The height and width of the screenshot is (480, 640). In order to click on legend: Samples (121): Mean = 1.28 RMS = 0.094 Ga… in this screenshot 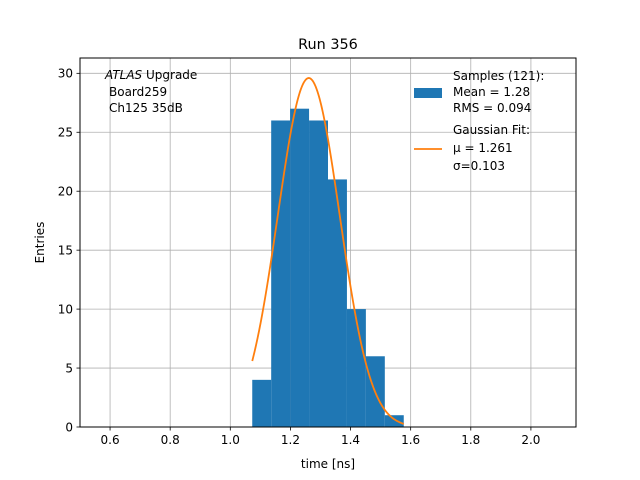, I will do `click(479, 121)`.